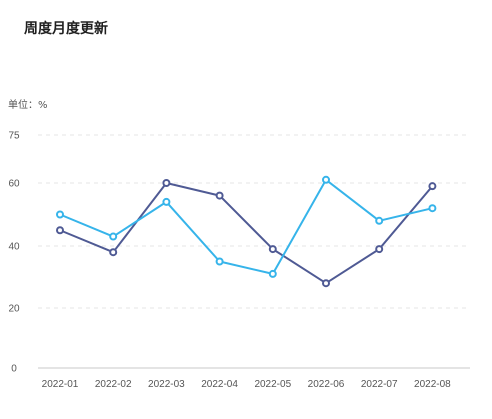 The image size is (492, 419). I want to click on unit-label: 单位：%, so click(28, 105).